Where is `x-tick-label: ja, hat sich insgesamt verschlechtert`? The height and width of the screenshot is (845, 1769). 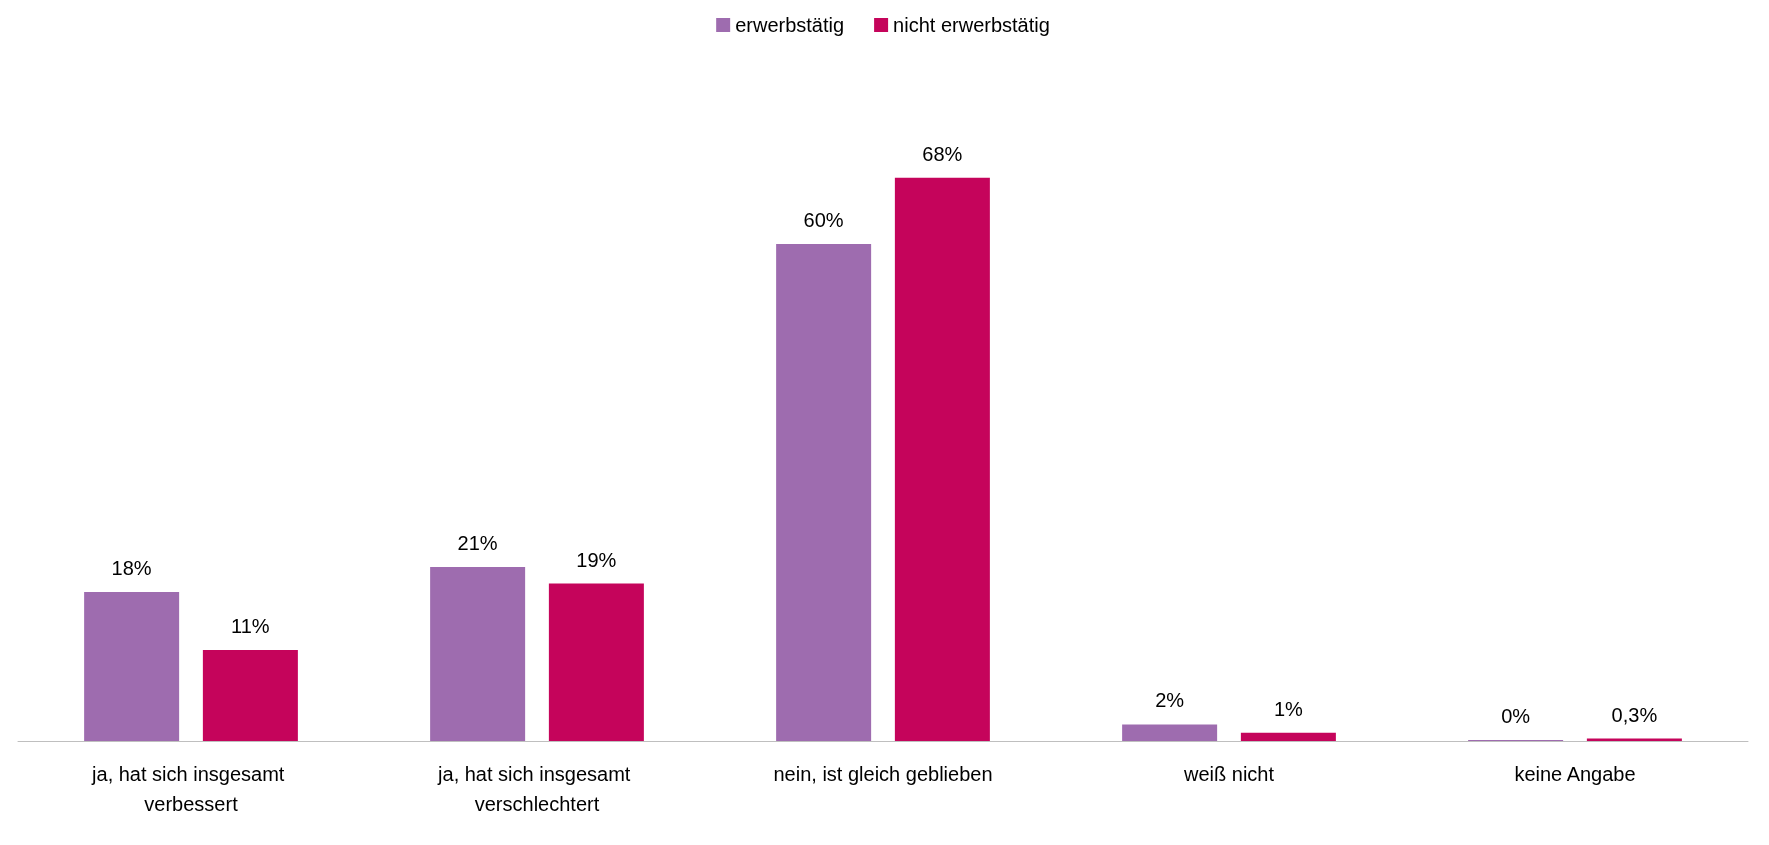
x-tick-label: ja, hat sich insgesamt verschlechtert is located at coordinates (536, 789).